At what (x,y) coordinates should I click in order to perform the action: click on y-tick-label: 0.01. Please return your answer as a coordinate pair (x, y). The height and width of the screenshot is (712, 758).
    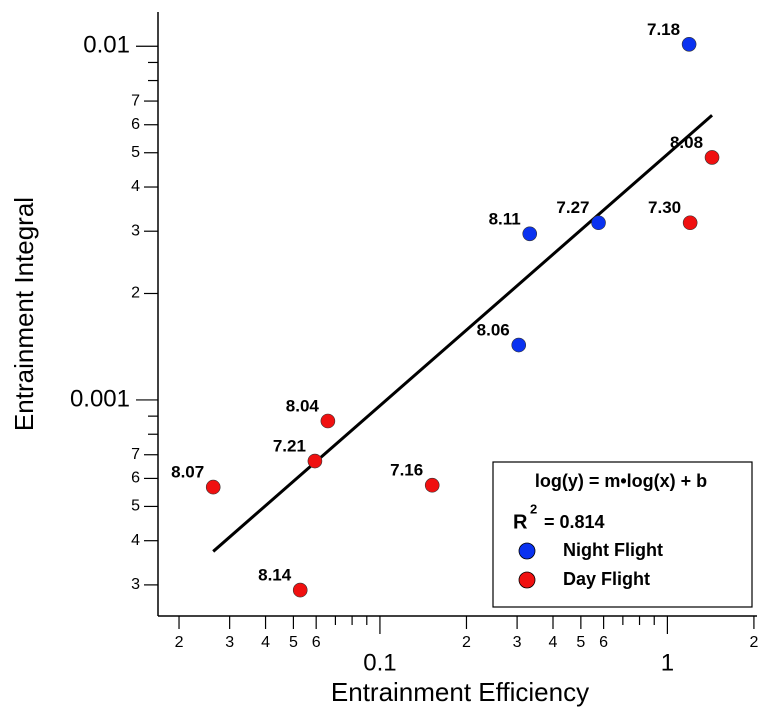
    Looking at the image, I should click on (106, 45).